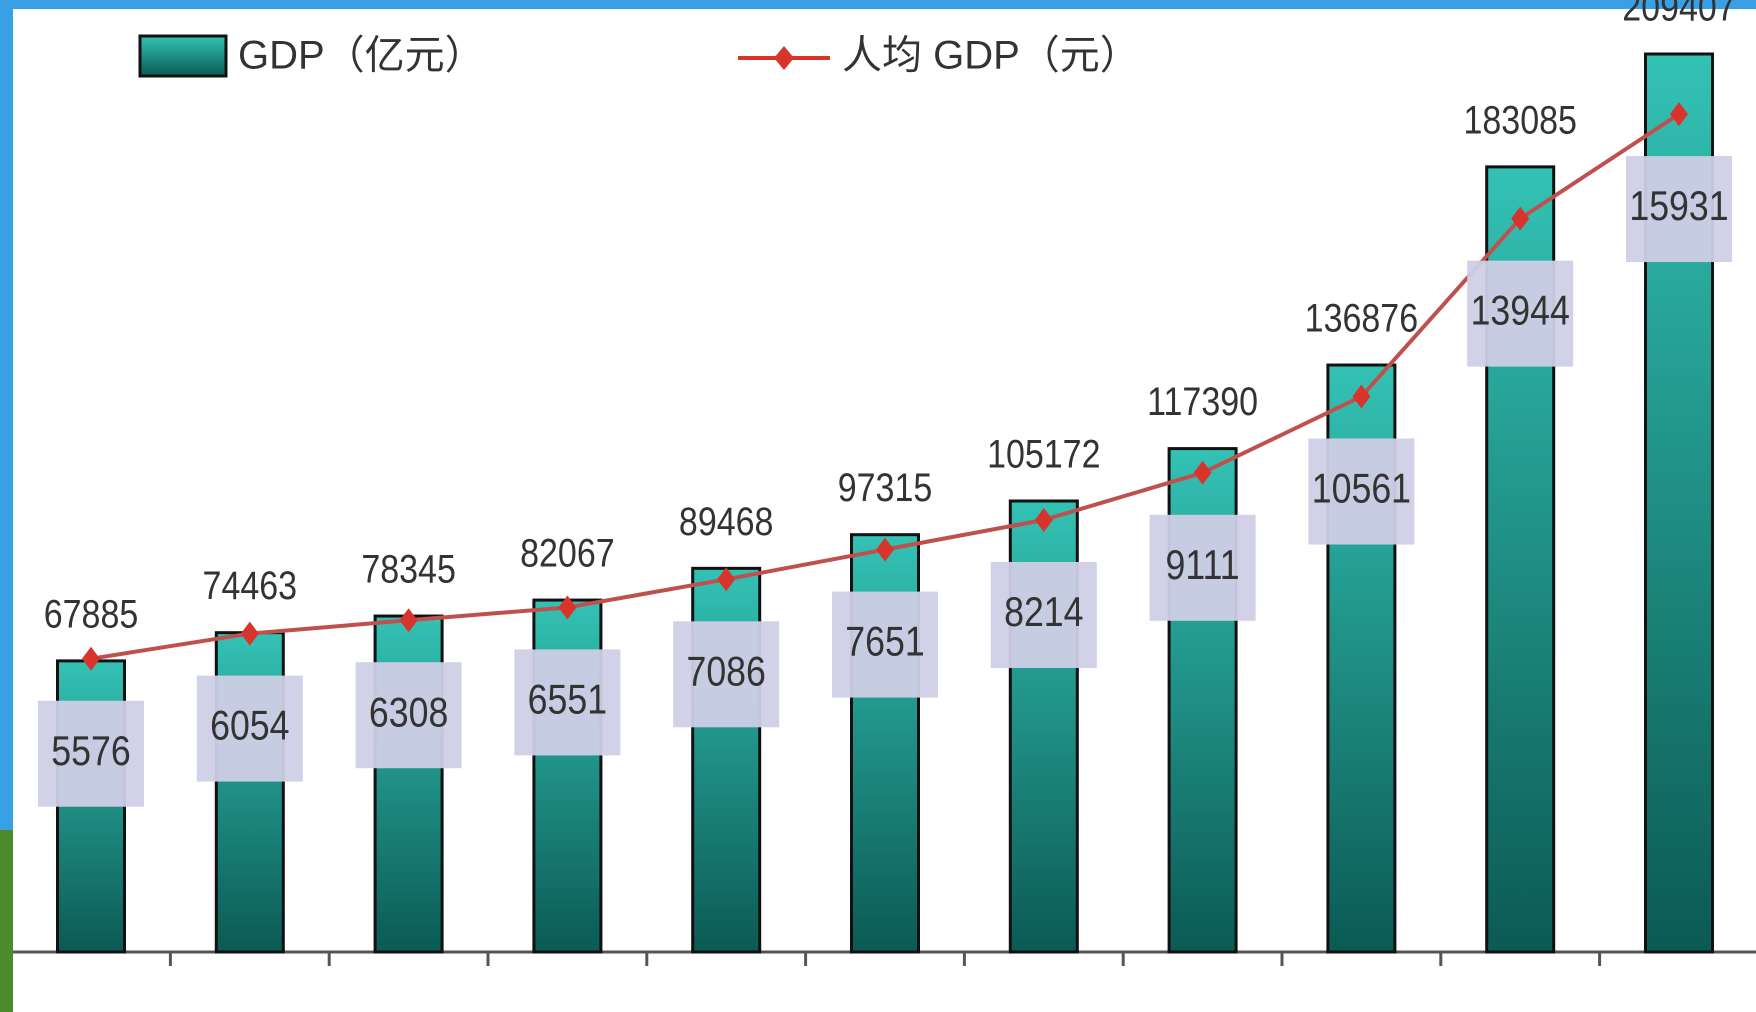  I want to click on bar-value-label: 78345, so click(408, 568).